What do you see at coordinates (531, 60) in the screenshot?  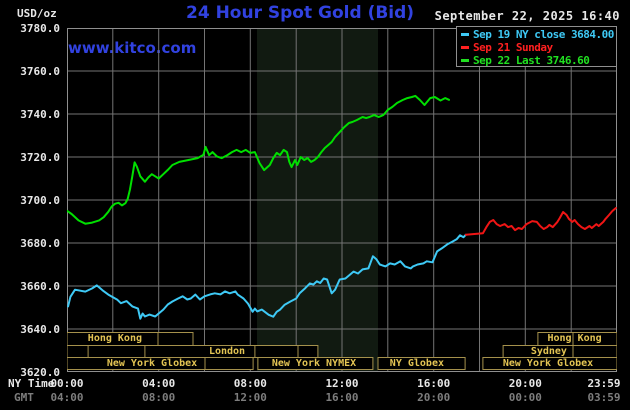 I see `legend-label-sep22: Sep 22 Last 3746.60` at bounding box center [531, 60].